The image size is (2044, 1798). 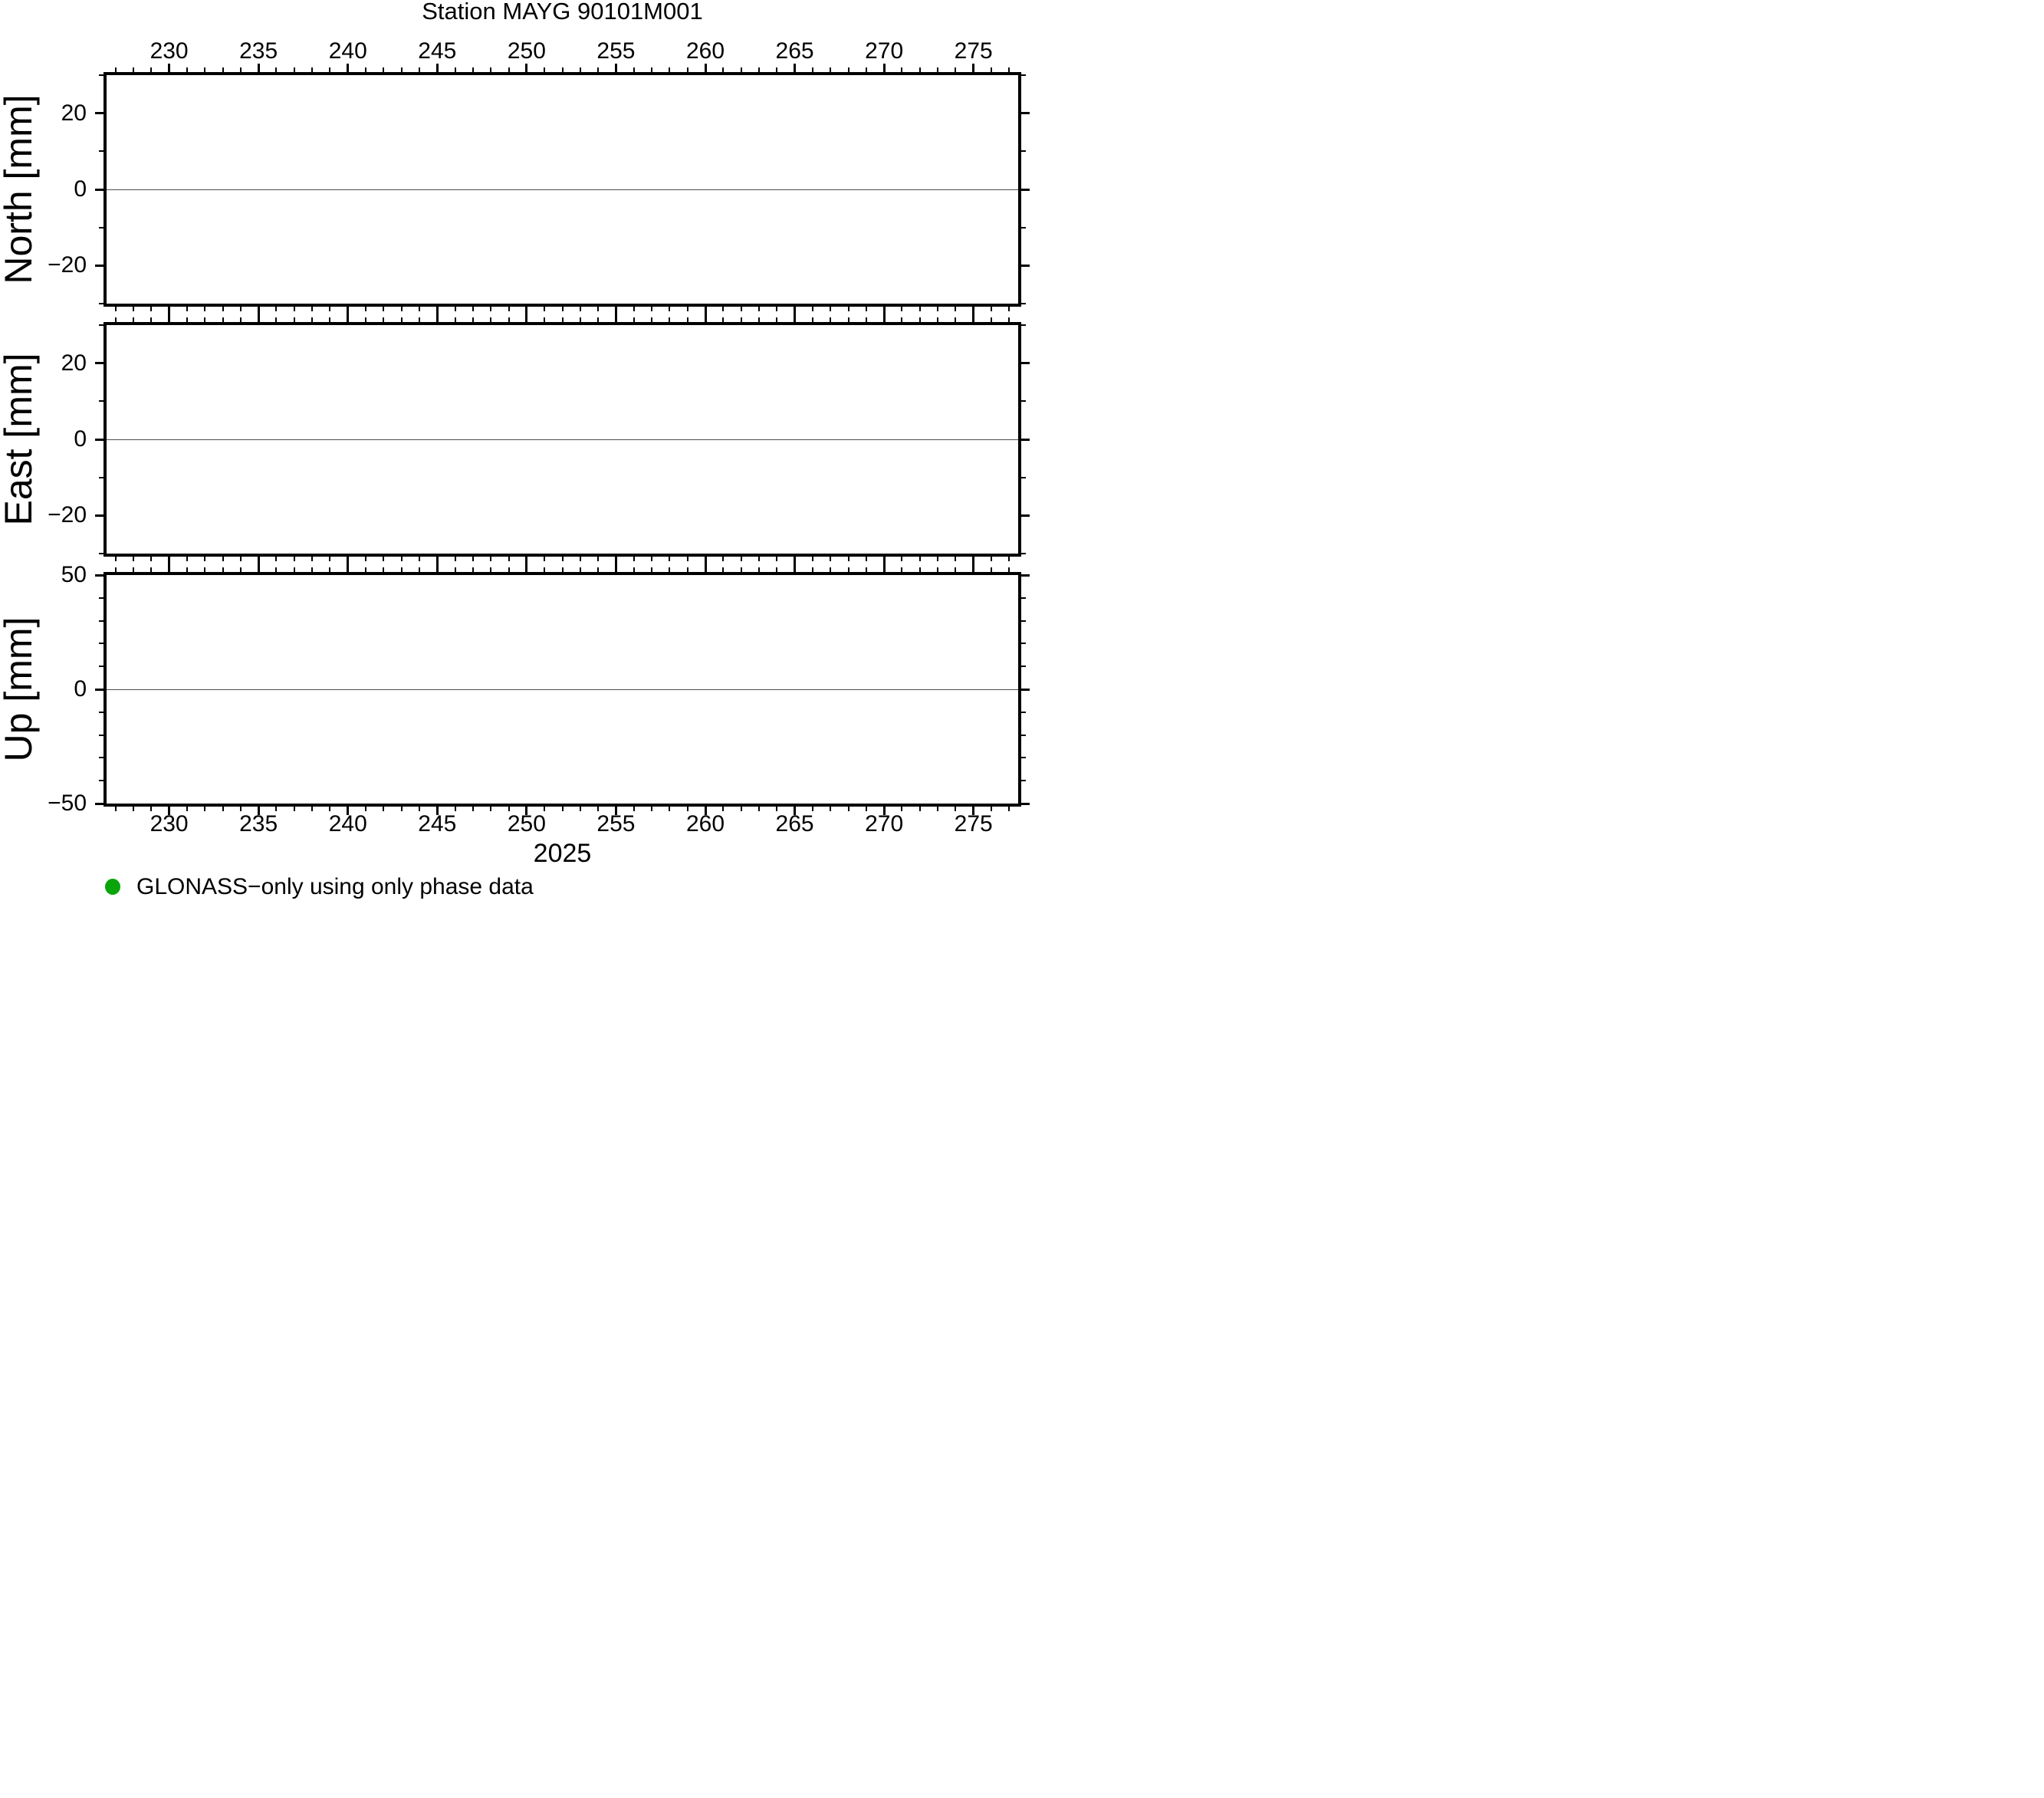 What do you see at coordinates (616, 824) in the screenshot?
I see `x-tick-label-bottom: 255` at bounding box center [616, 824].